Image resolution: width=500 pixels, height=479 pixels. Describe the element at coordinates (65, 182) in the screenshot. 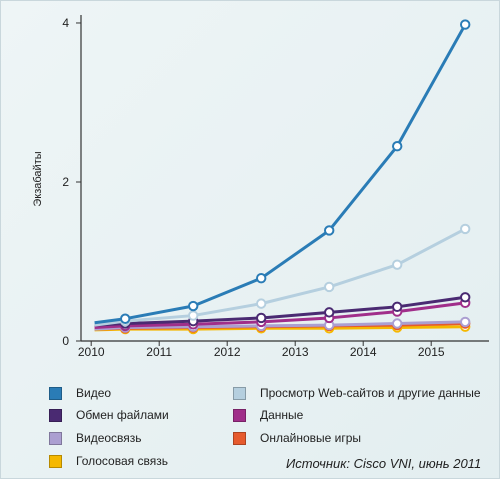

I see `y-tick-label: 2` at that location.